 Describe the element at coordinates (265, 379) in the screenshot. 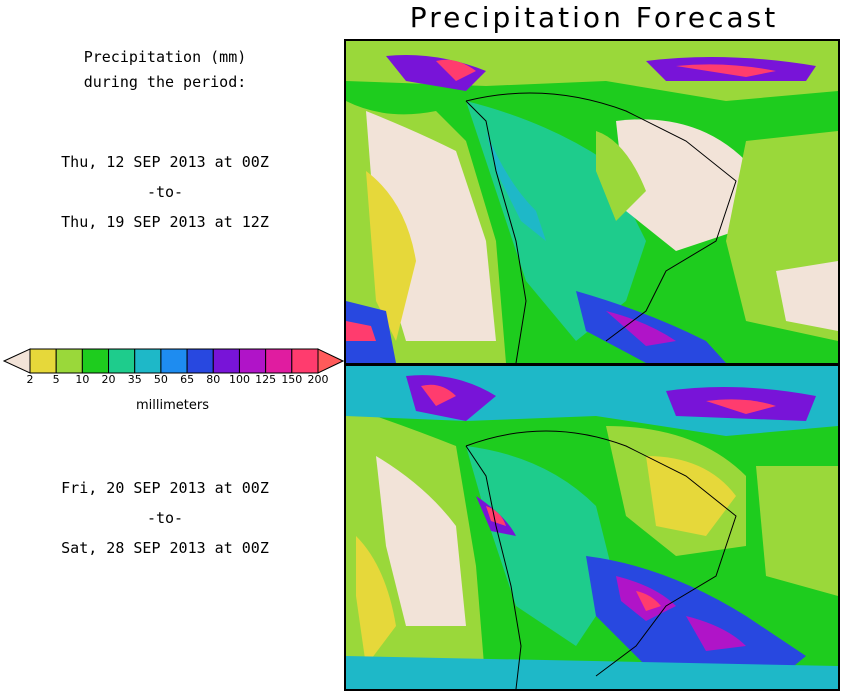

I see `colorbar-tick-label: 125` at that location.